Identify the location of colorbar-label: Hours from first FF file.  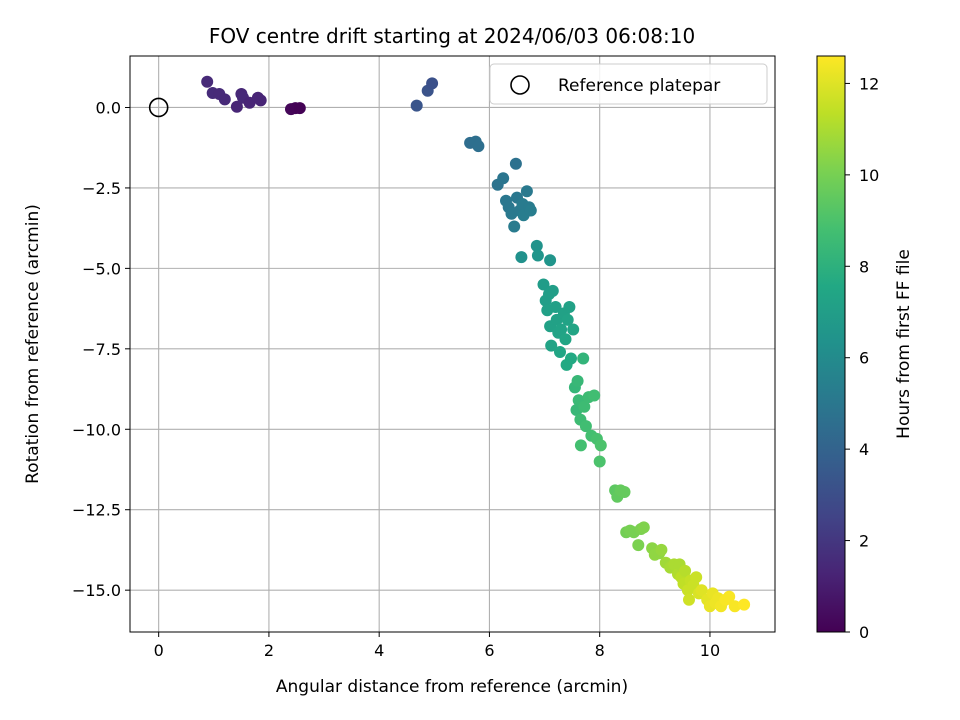
(904, 344).